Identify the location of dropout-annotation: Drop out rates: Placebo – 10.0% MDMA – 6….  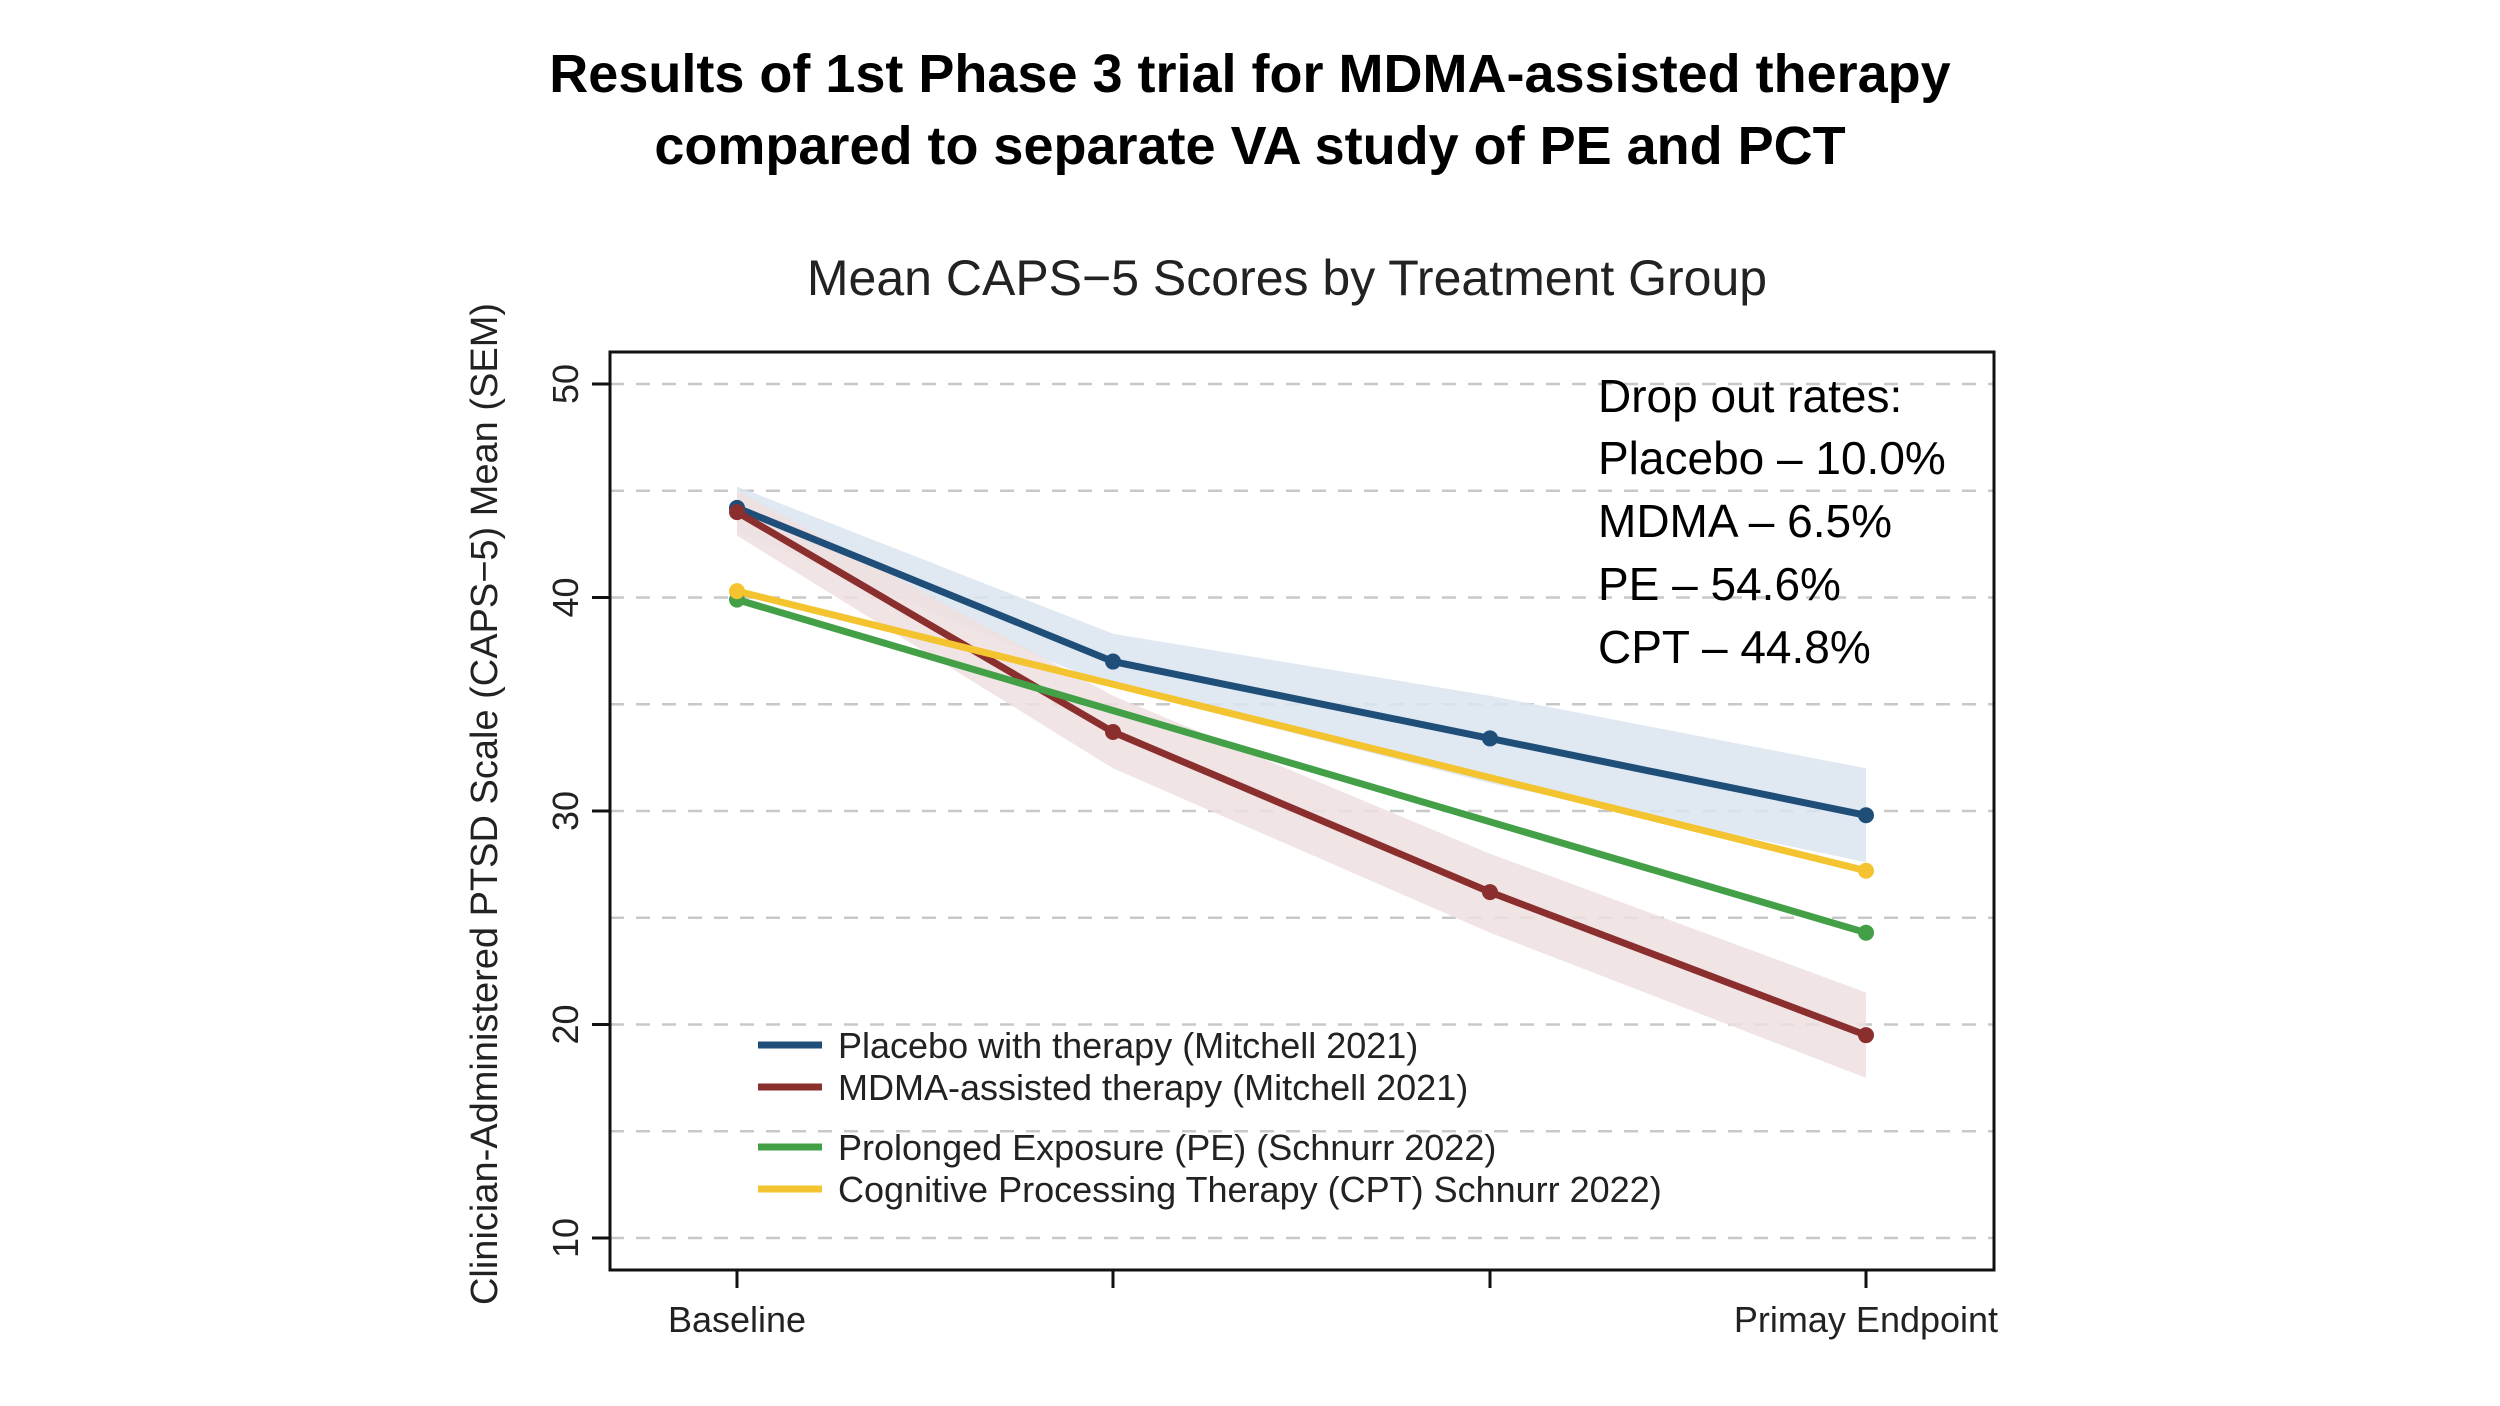
(1772, 521).